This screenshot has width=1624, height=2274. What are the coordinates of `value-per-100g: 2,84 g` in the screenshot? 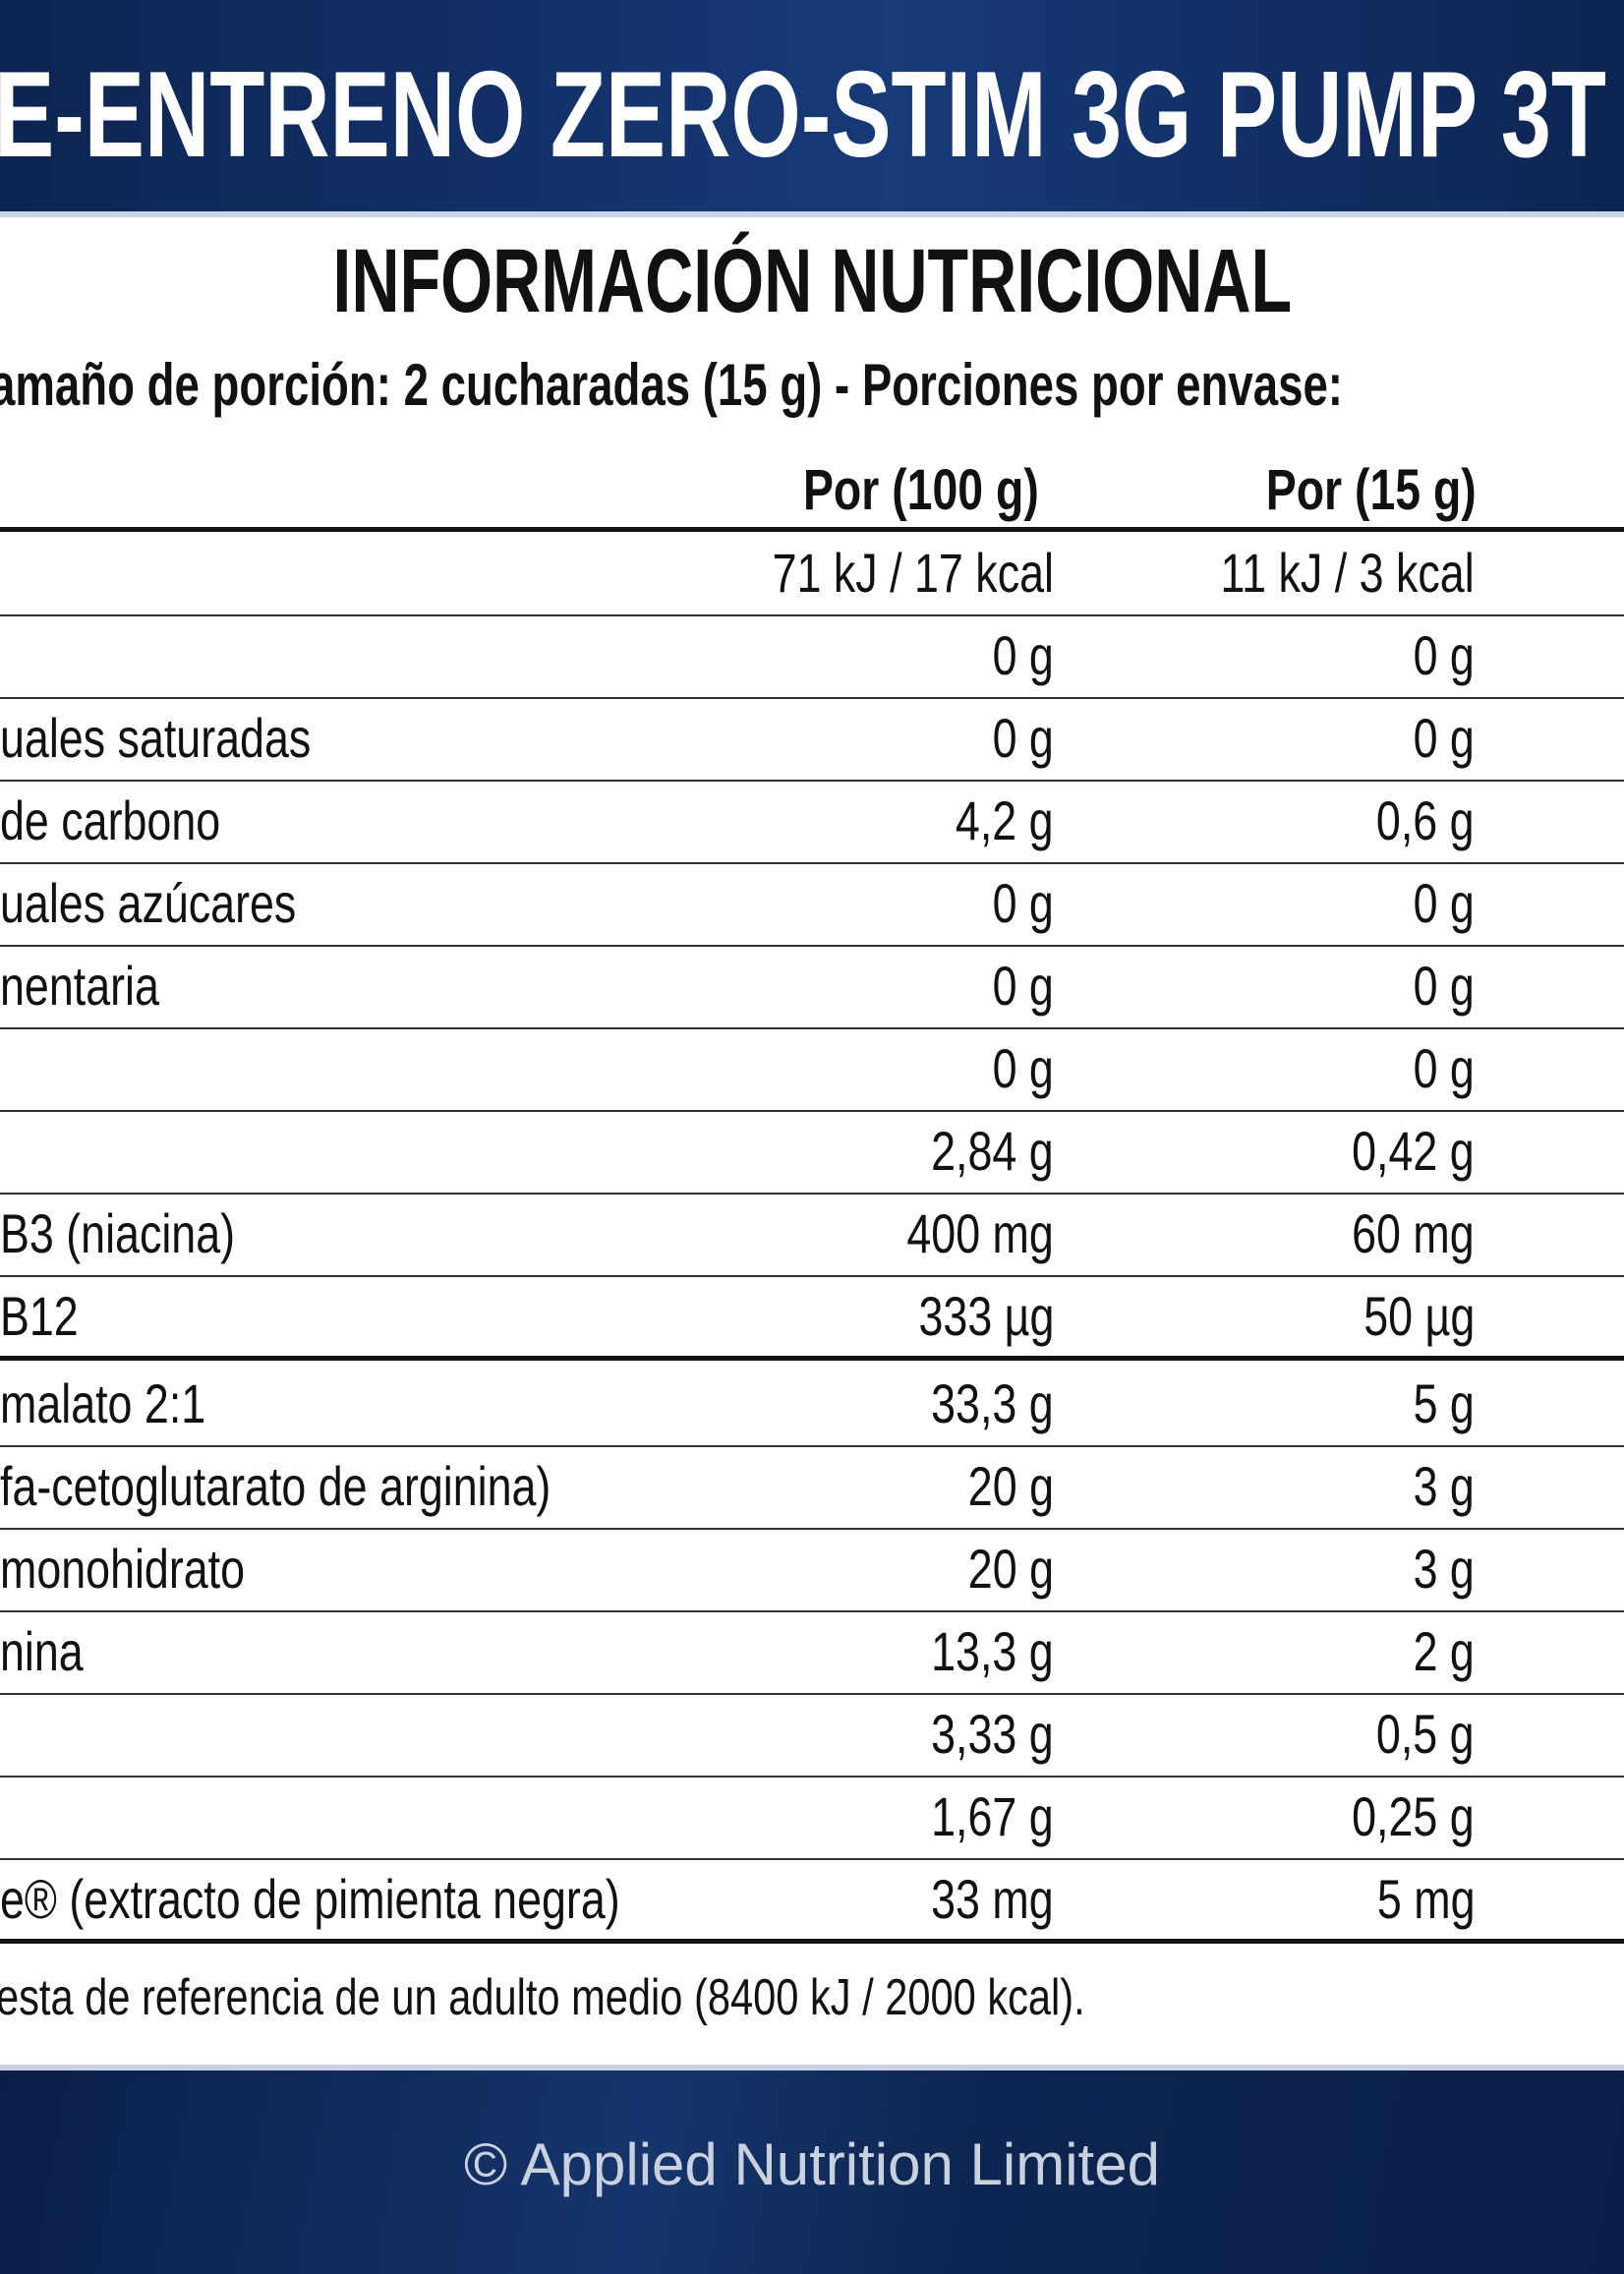 It's located at (992, 1151).